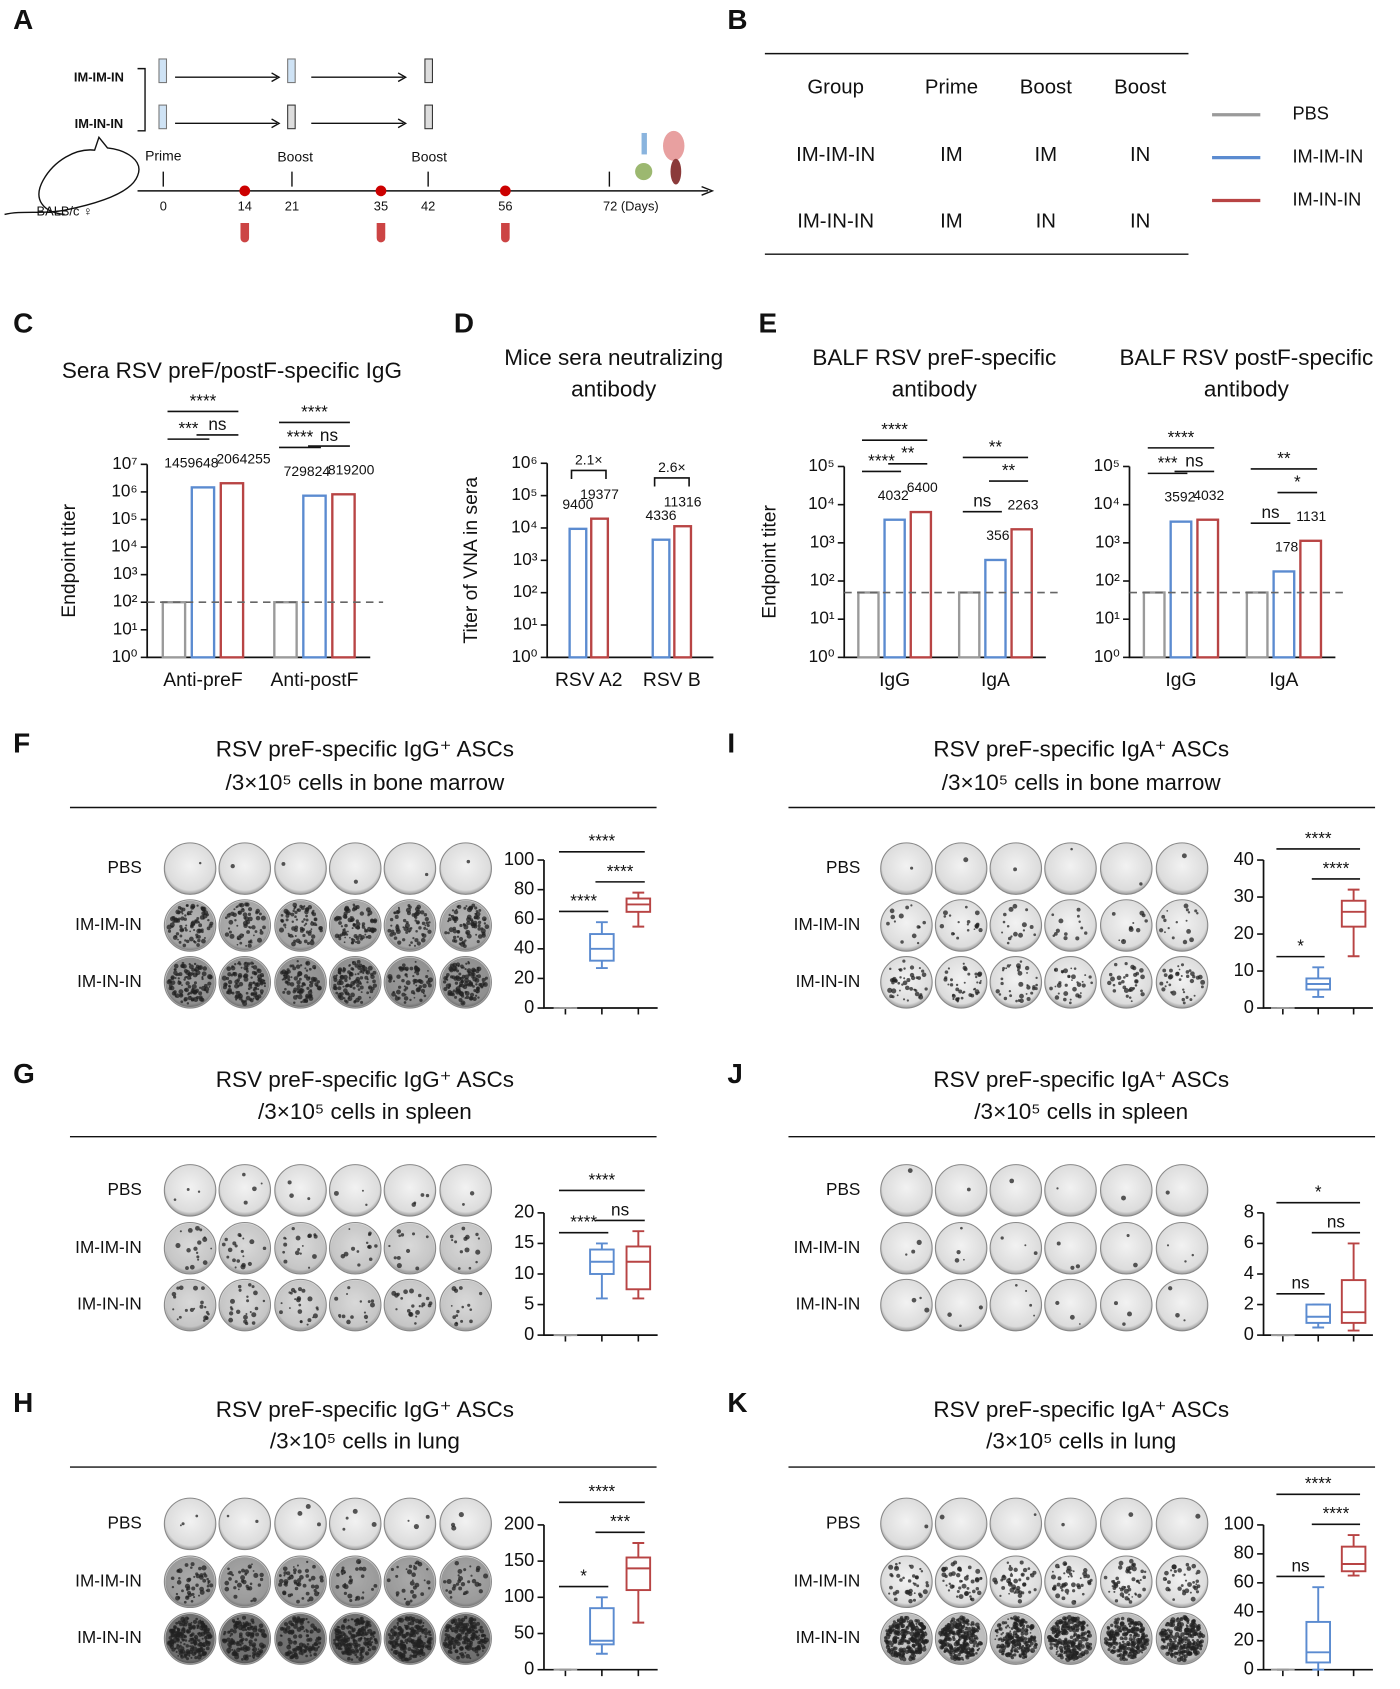 The image size is (1400, 1689). Describe the element at coordinates (69, 560) in the screenshot. I see `y-axis-label: Endpoint titer` at that location.